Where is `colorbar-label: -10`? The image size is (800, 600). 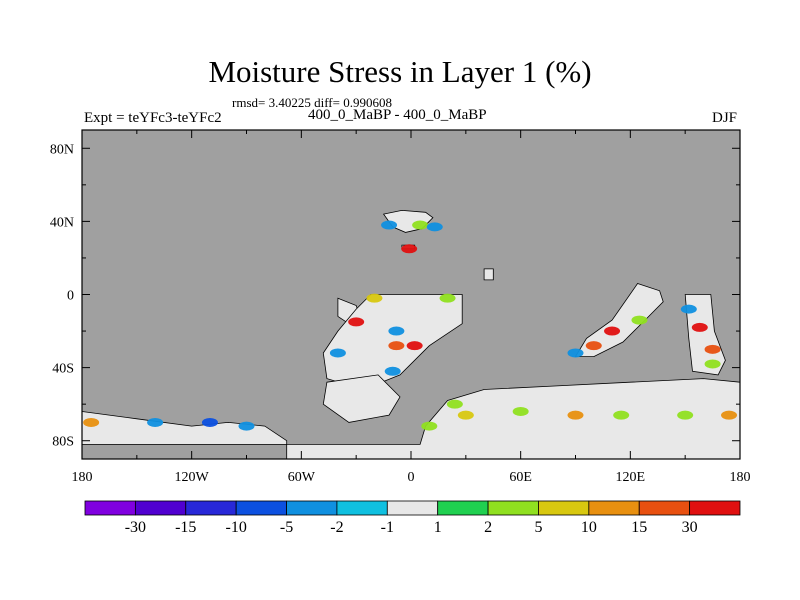
colorbar-label: -10 is located at coordinates (235, 527).